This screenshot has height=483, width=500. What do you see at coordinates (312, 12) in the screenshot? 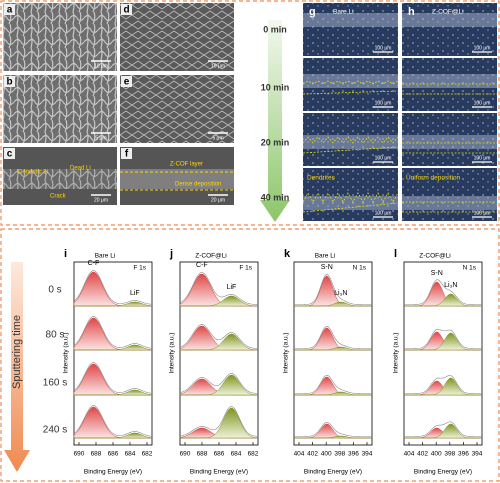
I see `panel-label: g` at bounding box center [312, 12].